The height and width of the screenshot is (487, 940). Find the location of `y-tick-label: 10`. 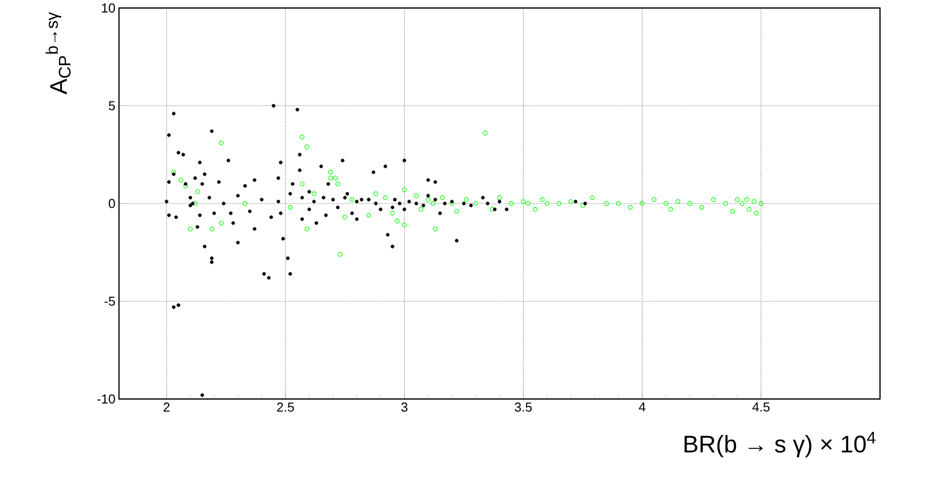

y-tick-label: 10 is located at coordinates (108, 8).